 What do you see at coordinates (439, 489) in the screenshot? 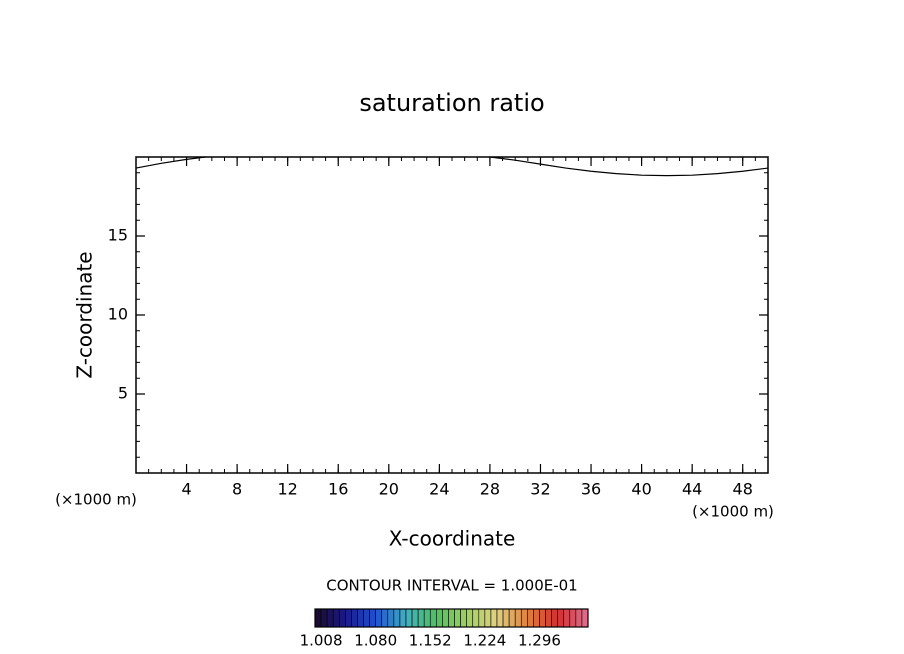
I see `x-tick-label: 24` at bounding box center [439, 489].